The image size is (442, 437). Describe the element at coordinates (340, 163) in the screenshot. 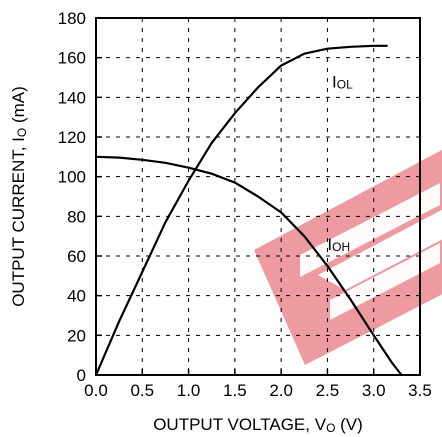

I see `series-labels: IOL IOH` at that location.